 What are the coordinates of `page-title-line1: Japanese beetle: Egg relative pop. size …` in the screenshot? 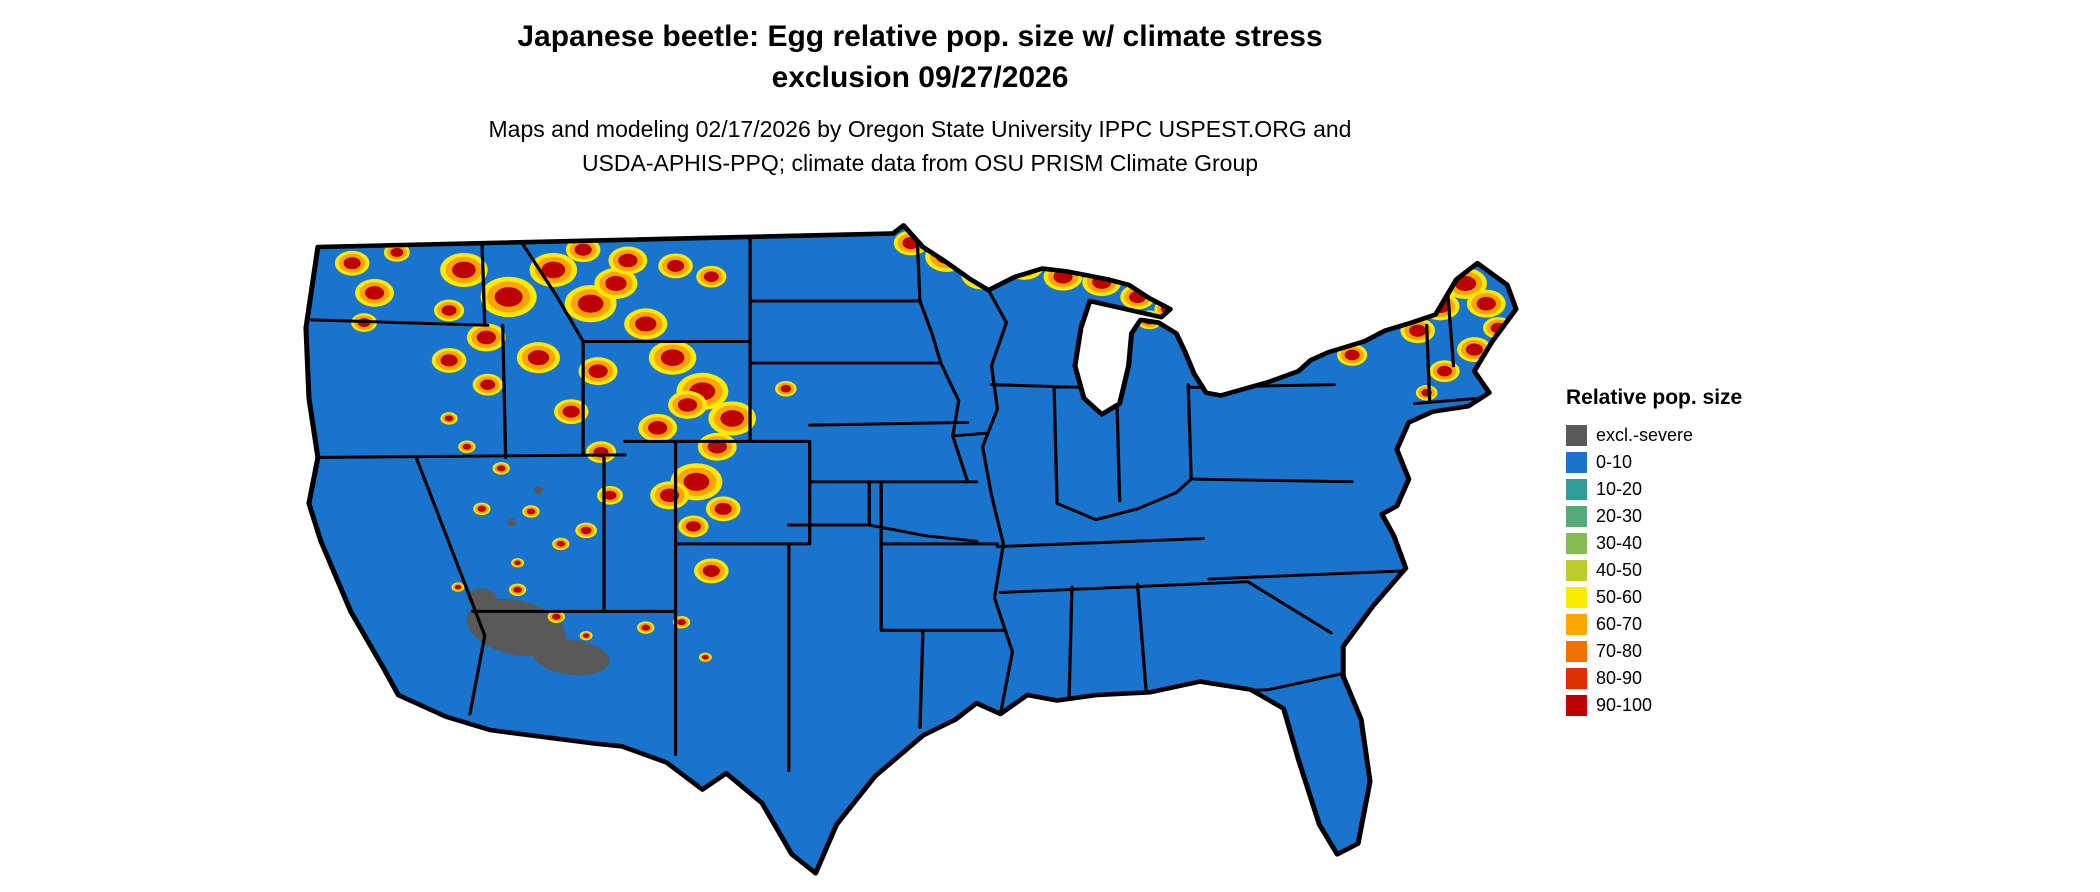 It's located at (920, 36).